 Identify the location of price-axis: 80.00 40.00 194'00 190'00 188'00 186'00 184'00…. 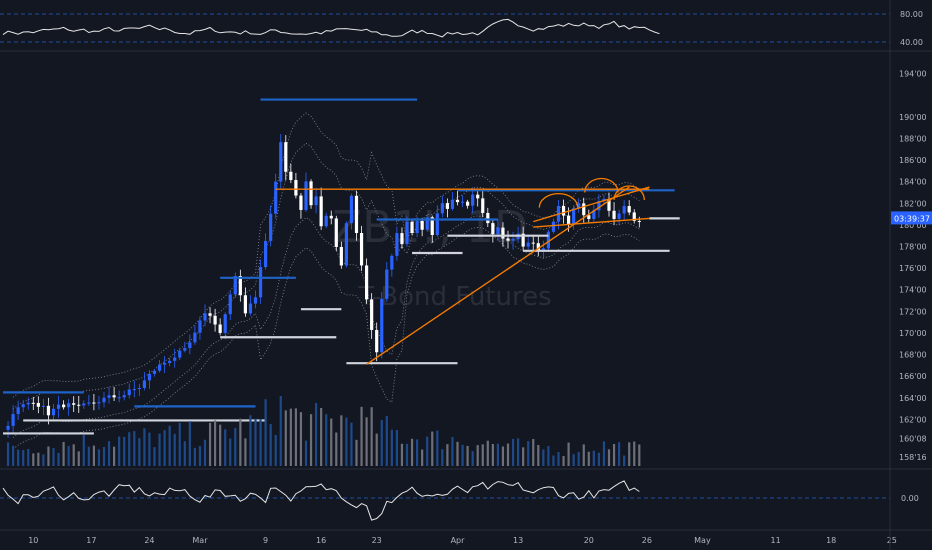
(911, 256).